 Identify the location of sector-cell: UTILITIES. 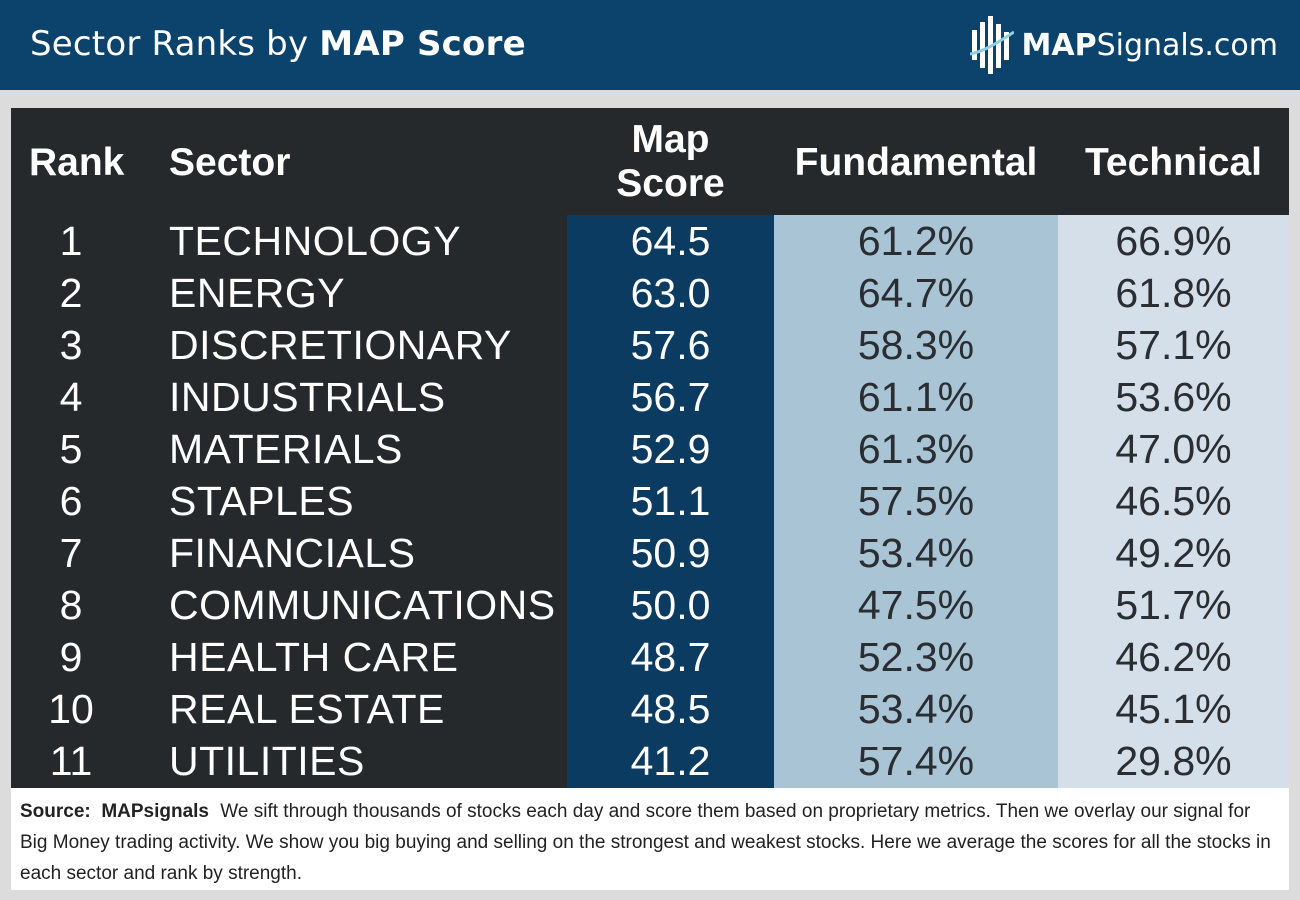
(267, 761).